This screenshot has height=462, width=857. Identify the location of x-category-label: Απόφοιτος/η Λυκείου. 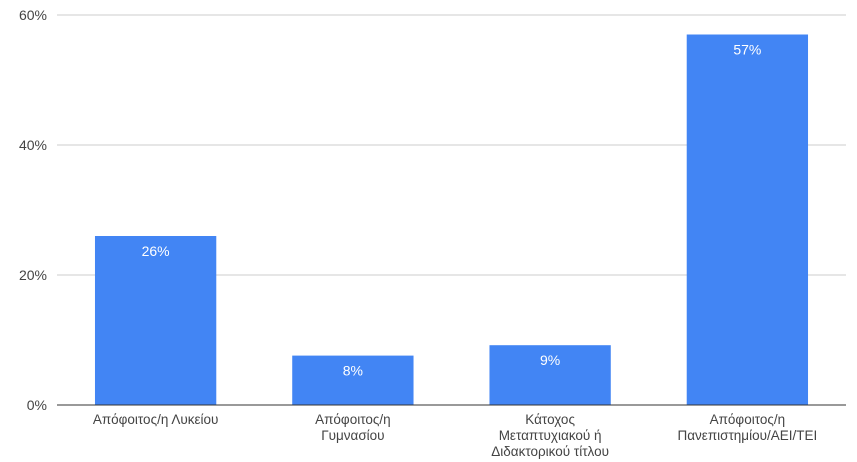
(156, 419).